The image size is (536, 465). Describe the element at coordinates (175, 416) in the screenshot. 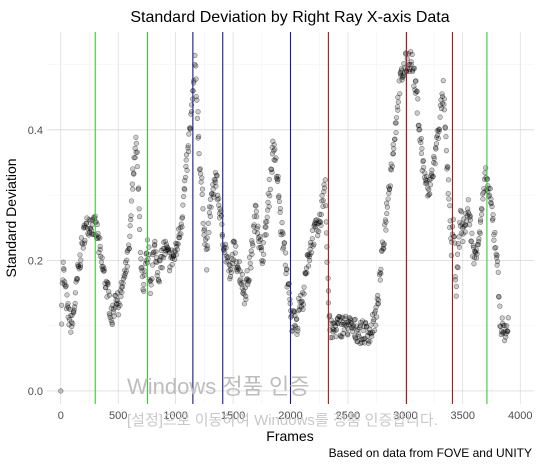

I see `x-tick-label: 1000` at that location.